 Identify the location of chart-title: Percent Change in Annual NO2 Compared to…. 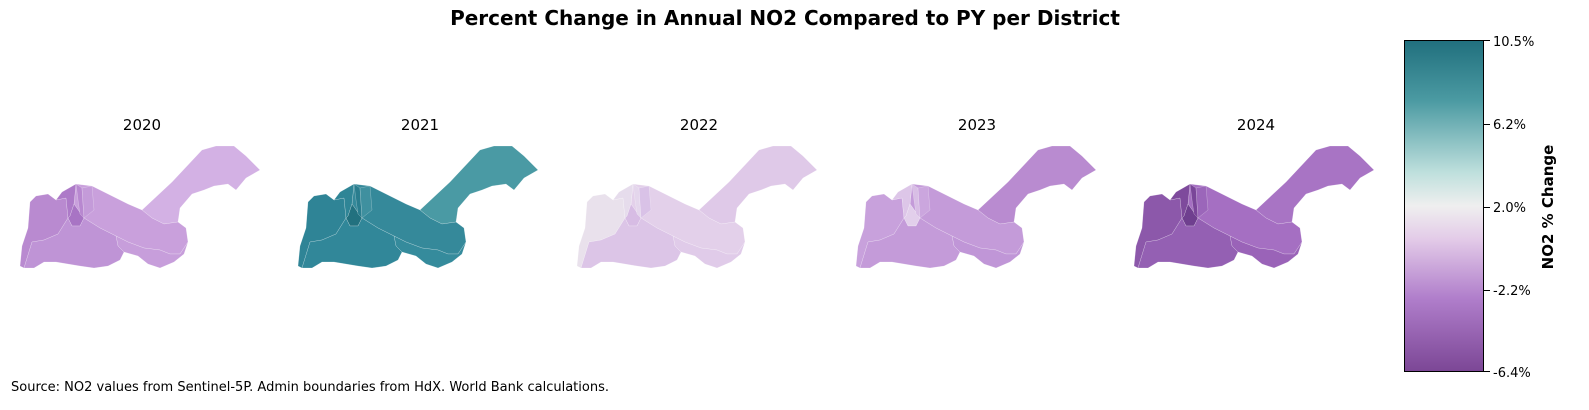
(785, 18).